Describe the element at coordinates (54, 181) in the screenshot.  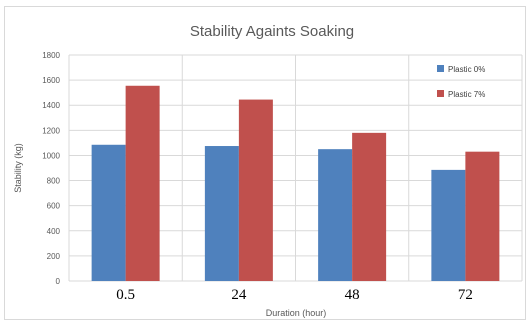
I see `y-tick-label: 800` at that location.